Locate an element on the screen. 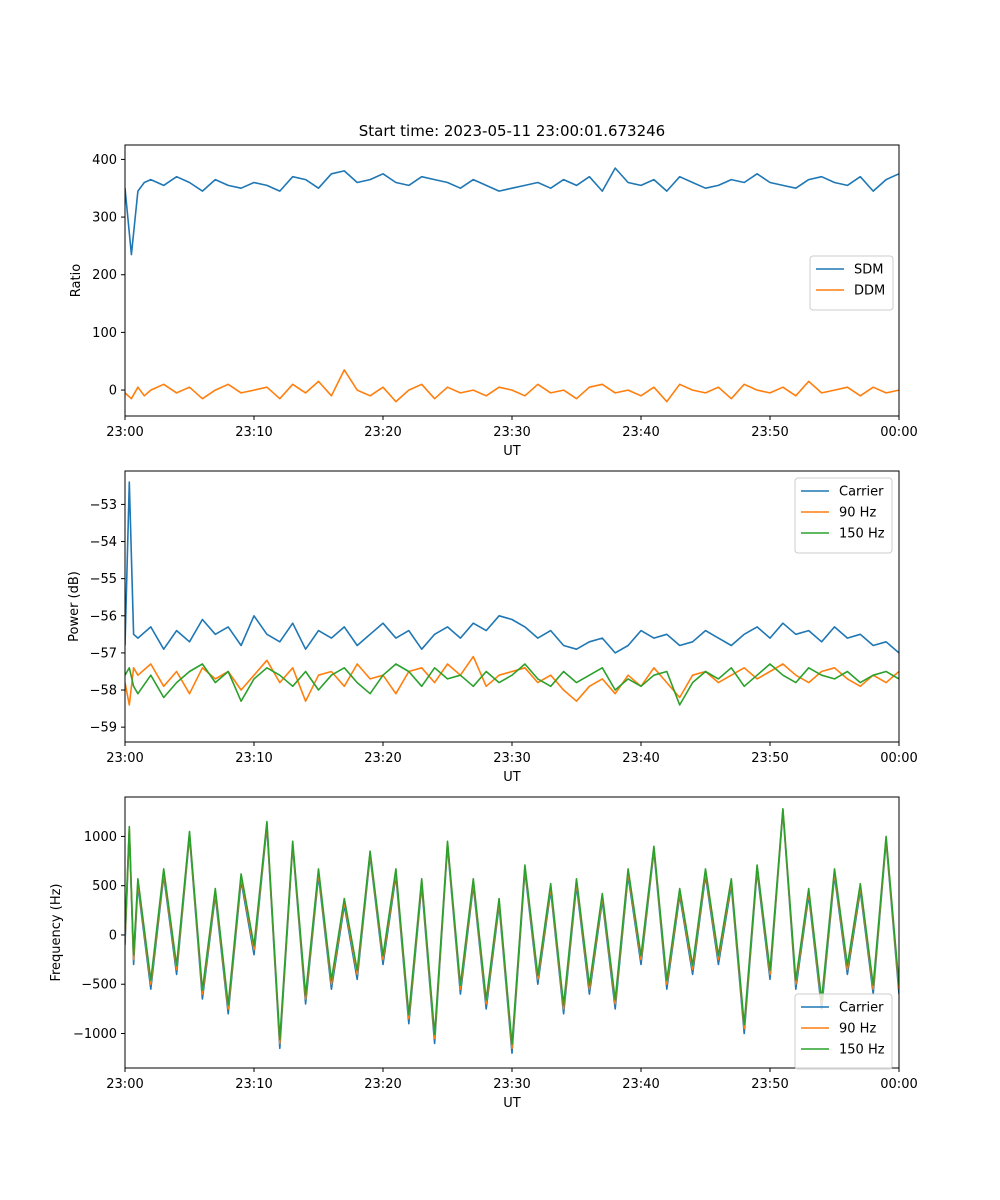 This screenshot has height=1200, width=1000. series-line-sdm is located at coordinates (512, 211).